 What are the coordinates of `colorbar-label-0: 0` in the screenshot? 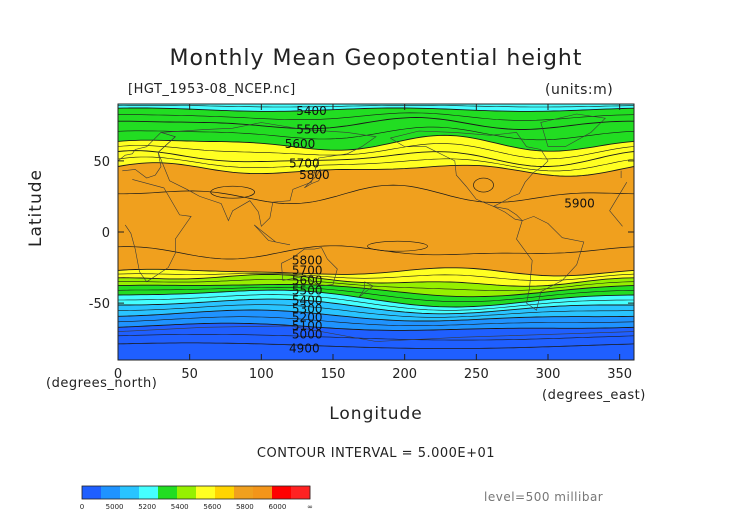 It's located at (82, 507).